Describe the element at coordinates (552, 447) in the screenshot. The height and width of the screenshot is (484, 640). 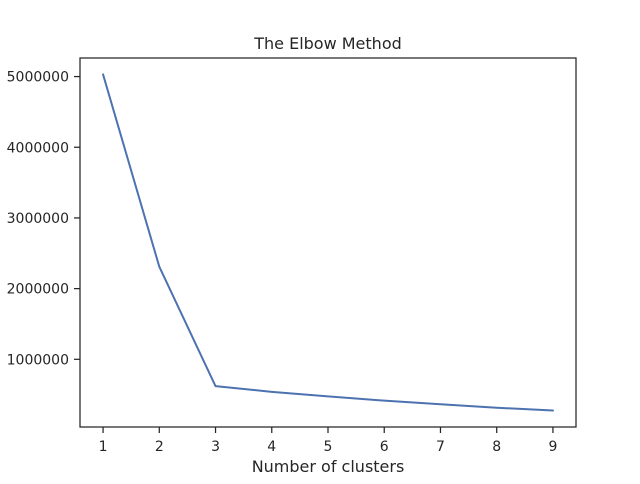
I see `x-tick-label-9: 9` at that location.